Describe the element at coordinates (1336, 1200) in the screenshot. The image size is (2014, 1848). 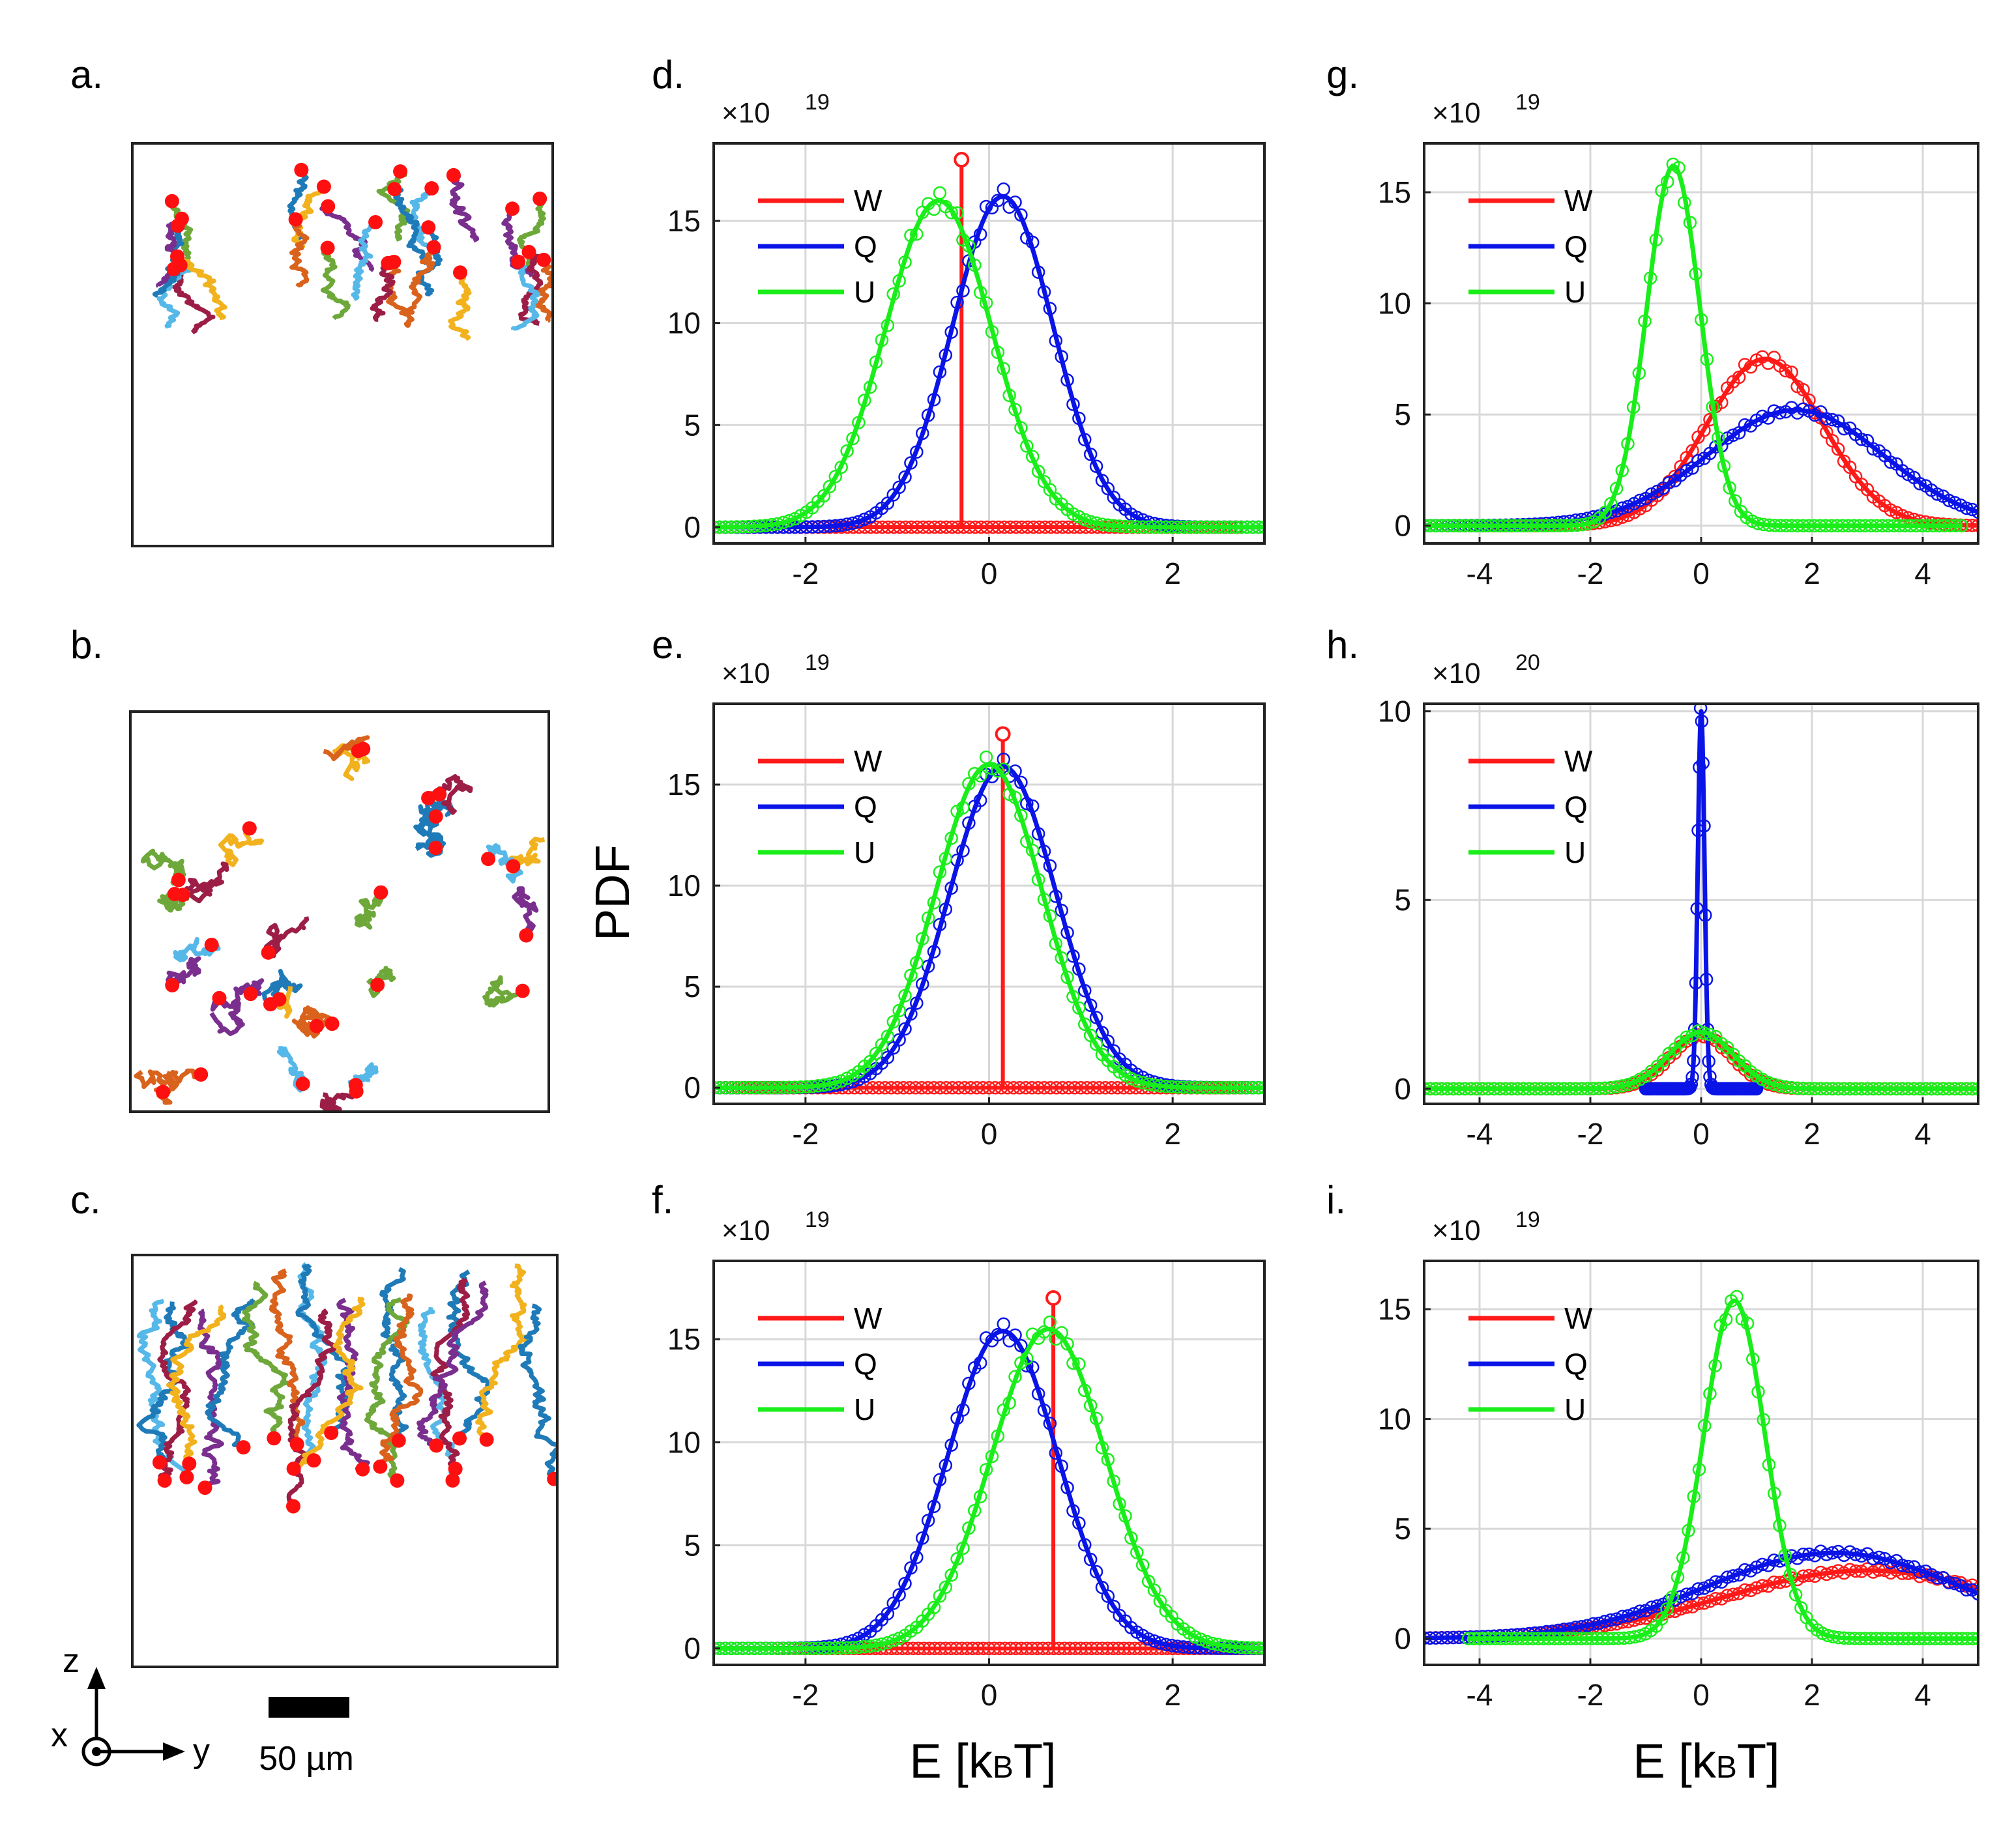
I see `panel-label: i.` at that location.